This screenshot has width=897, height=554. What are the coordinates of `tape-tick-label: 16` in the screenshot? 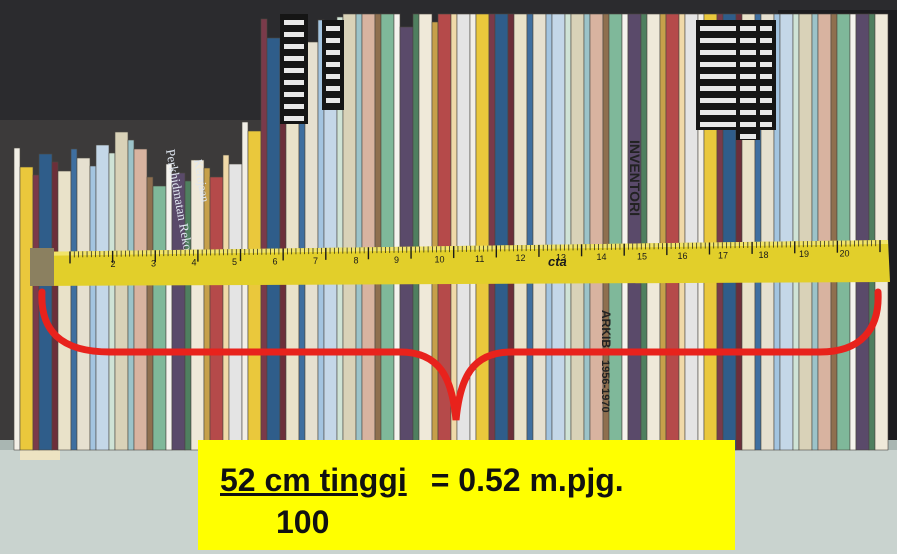 It's located at (683, 256).